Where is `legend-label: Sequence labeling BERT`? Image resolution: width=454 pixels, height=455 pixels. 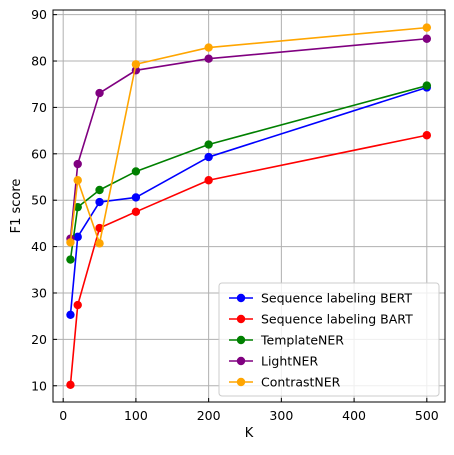
legend-label: Sequence labeling BERT is located at coordinates (336, 298).